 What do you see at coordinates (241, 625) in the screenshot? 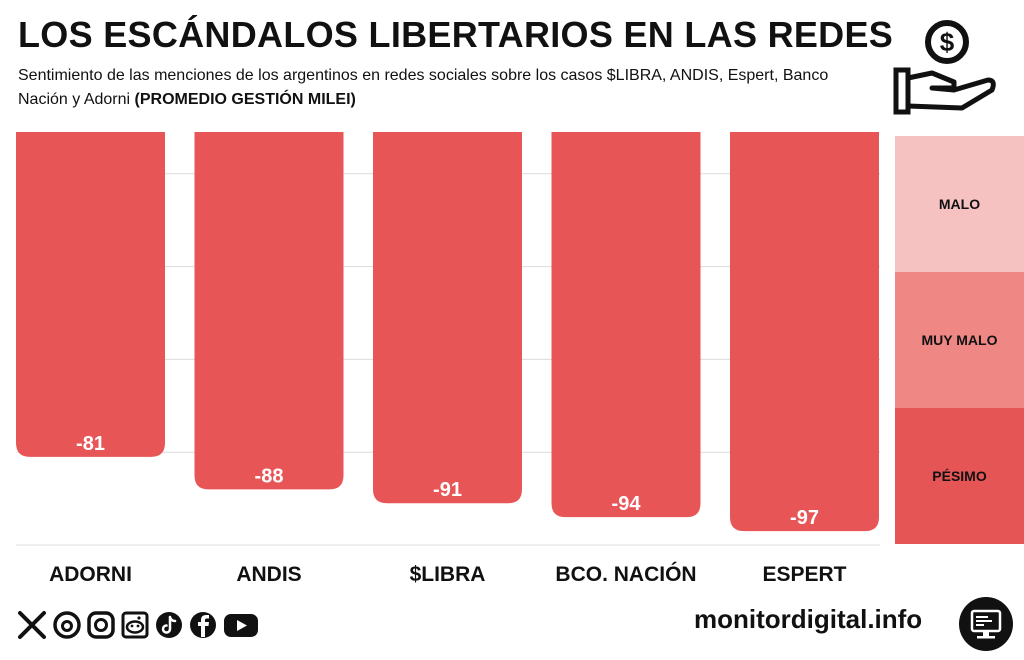
I see `youtube-icon` at bounding box center [241, 625].